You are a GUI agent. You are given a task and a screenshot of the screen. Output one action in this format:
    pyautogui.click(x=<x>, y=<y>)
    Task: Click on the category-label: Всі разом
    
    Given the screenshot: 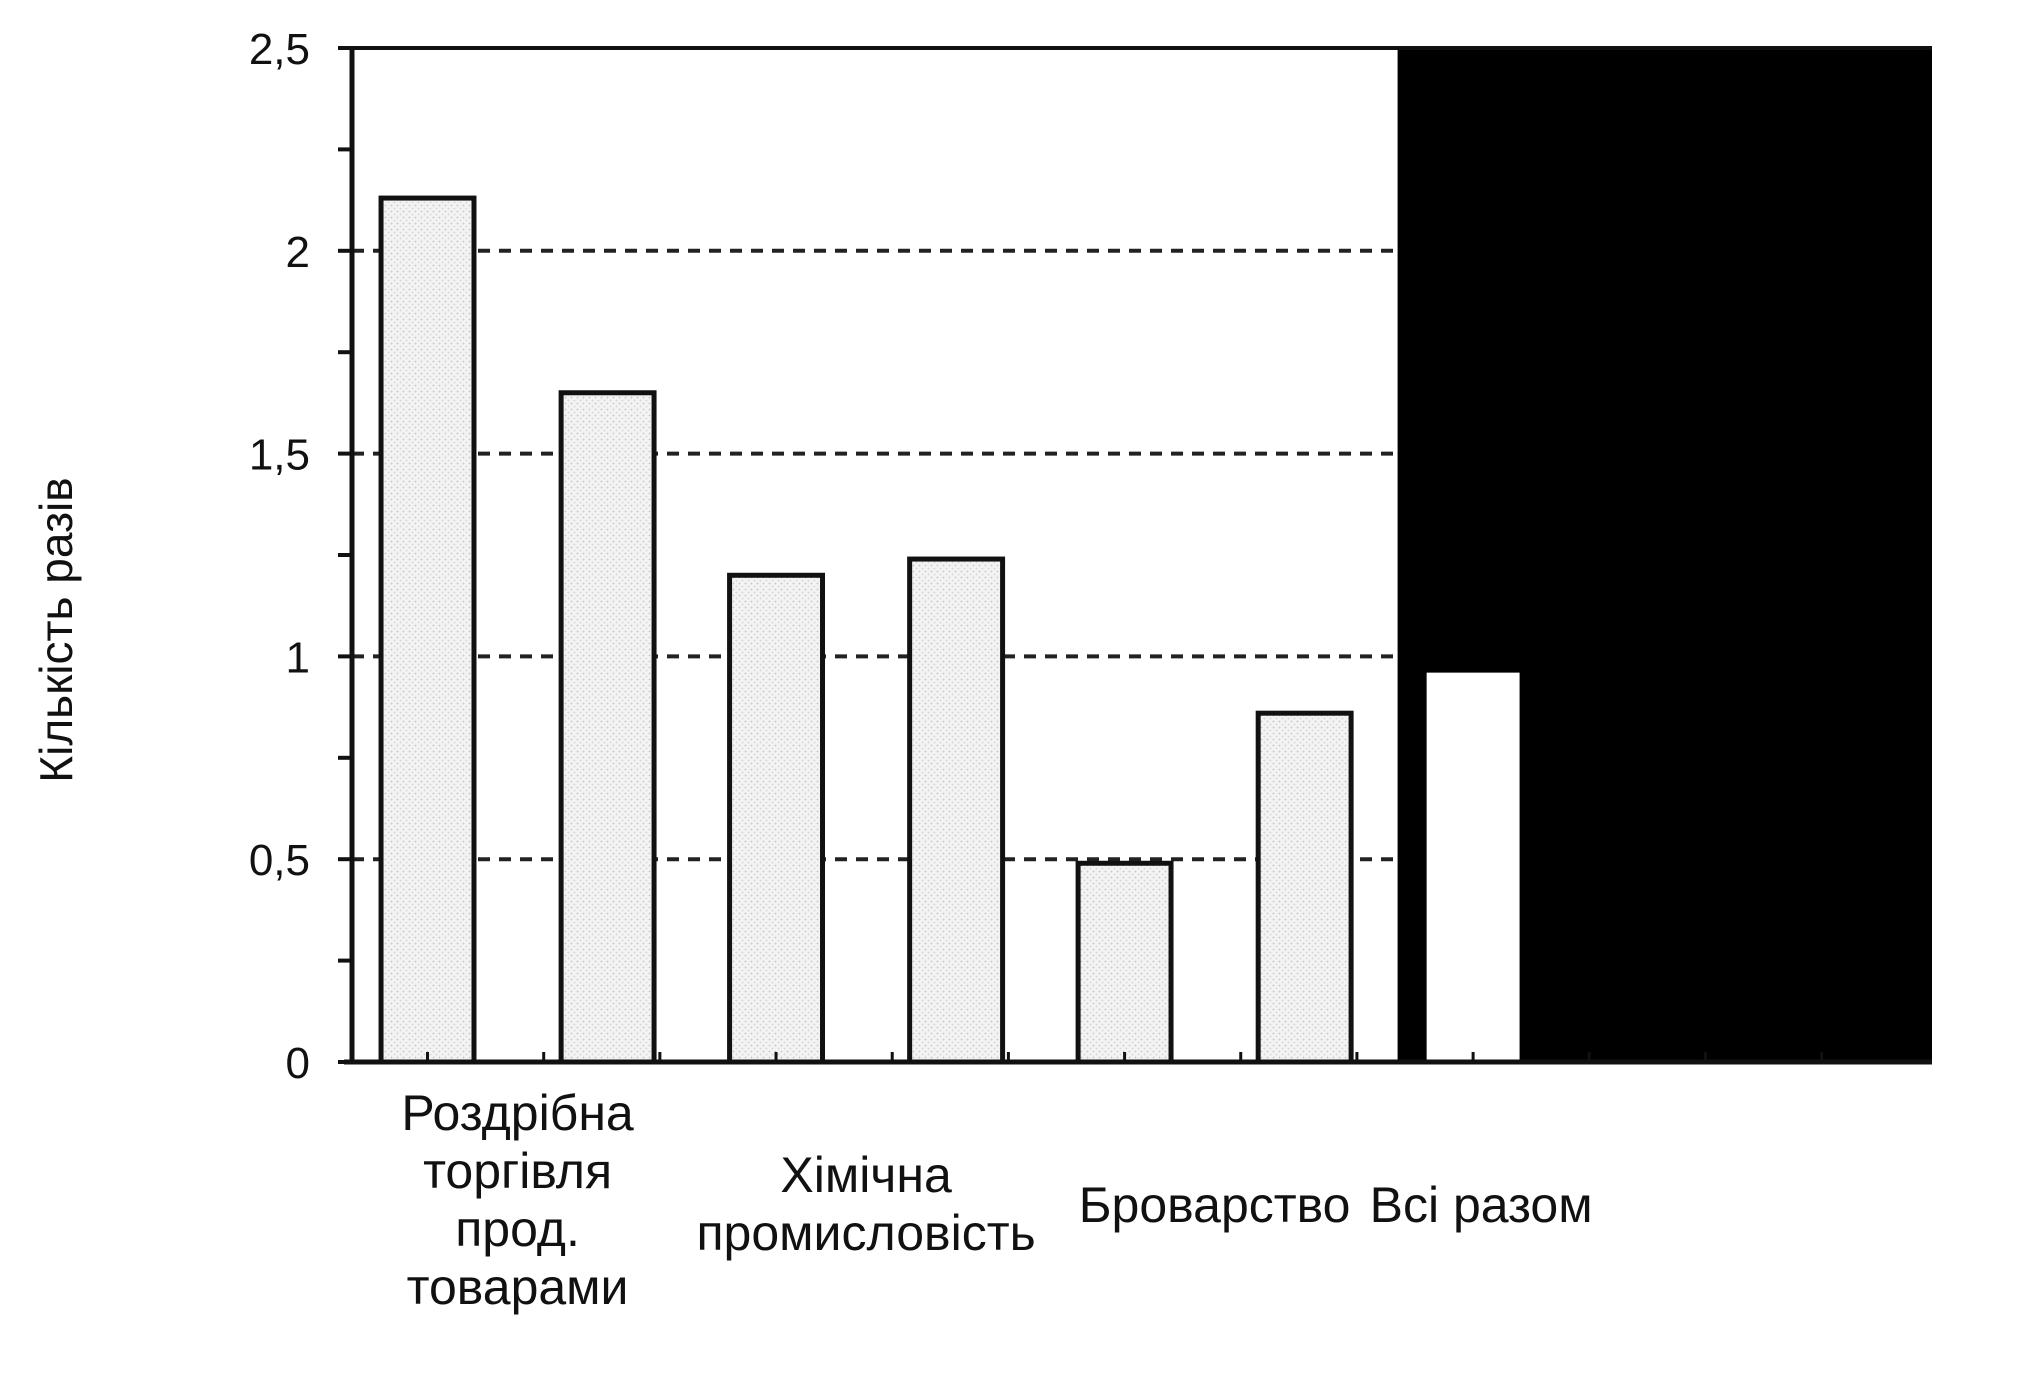 What is the action you would take?
    pyautogui.click(x=1481, y=1205)
    